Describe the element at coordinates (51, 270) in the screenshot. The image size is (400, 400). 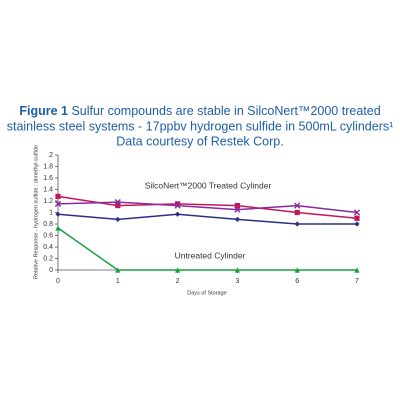
I see `y-tick-label: 0` at that location.